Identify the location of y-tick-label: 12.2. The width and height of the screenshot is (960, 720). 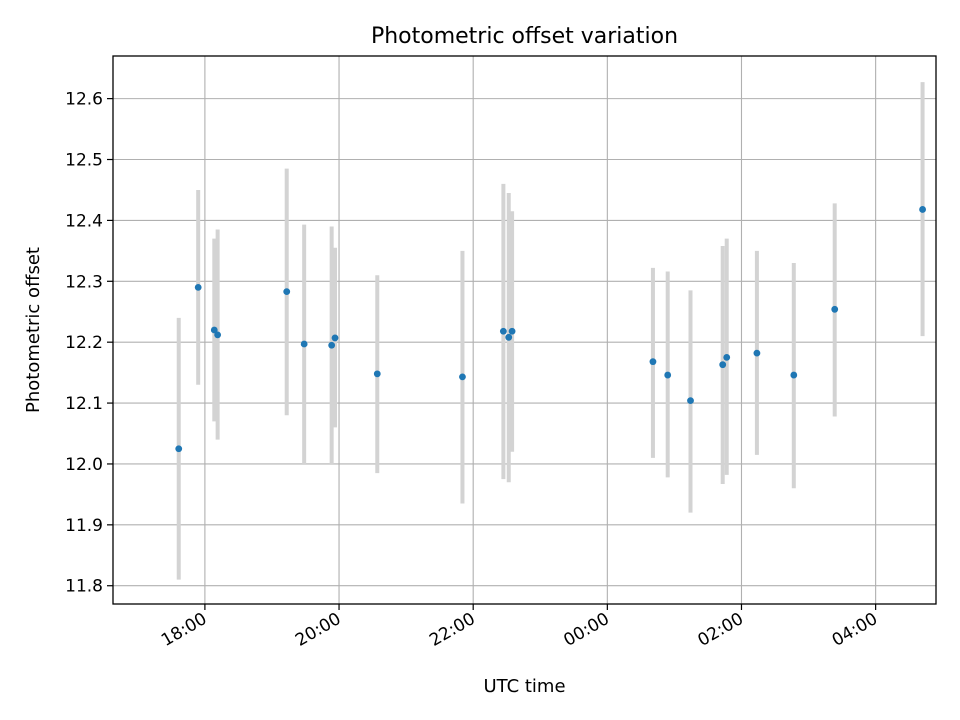
(84, 343).